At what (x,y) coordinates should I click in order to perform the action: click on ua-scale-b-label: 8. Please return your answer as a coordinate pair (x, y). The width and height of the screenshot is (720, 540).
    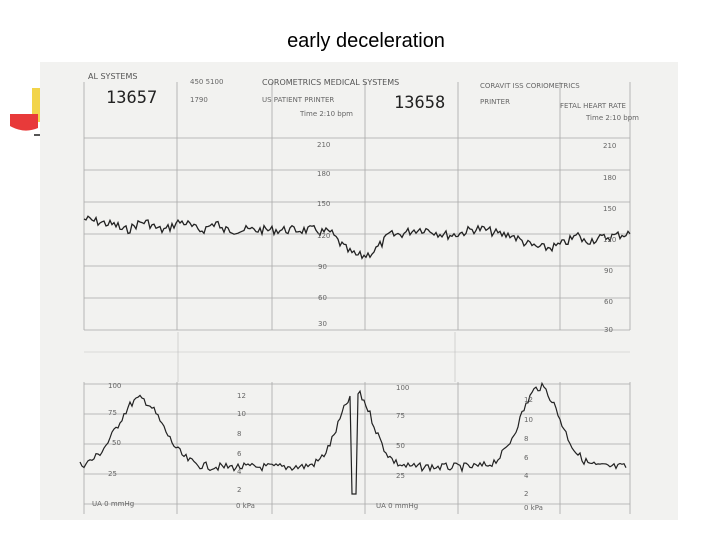
    Looking at the image, I should click on (239, 434).